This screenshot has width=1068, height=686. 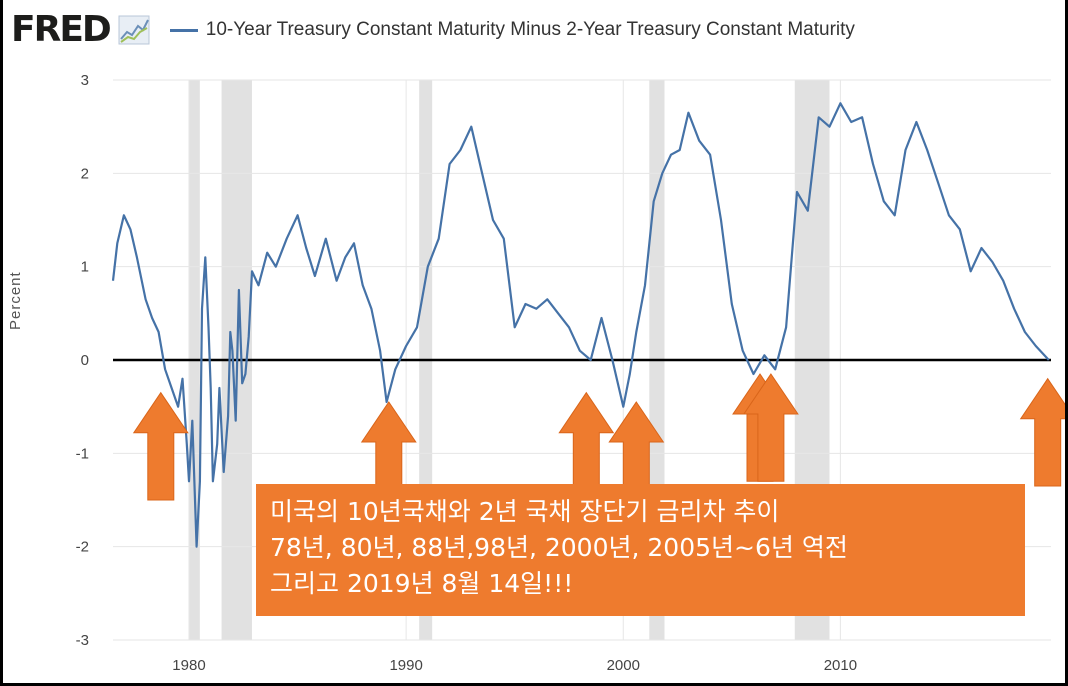 I want to click on caption-line-1: 미국의 10년국채와 2년 국채 장단기 금리차 추이, so click(x=525, y=511).